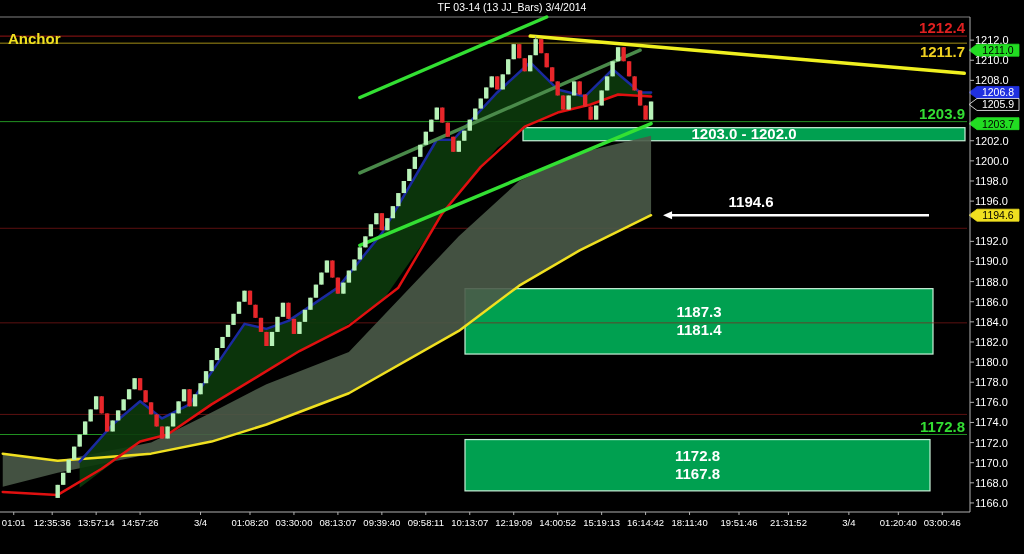 Image resolution: width=1024 pixels, height=554 pixels. What do you see at coordinates (558, 522) in the screenshot?
I see `x-tick-label: 14:00:52` at bounding box center [558, 522].